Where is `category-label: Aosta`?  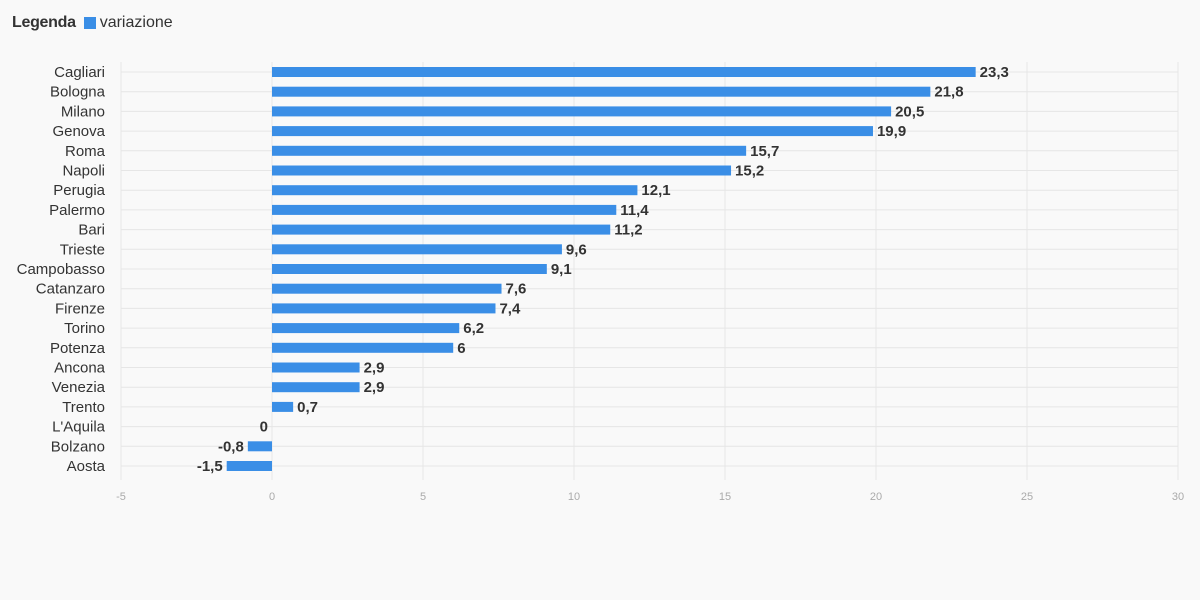 category-label: Aosta is located at coordinates (86, 466).